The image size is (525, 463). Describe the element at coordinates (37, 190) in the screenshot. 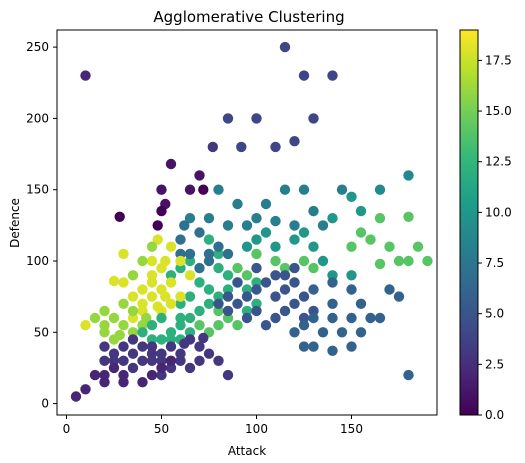

I see `y-tick-label: 150` at that location.